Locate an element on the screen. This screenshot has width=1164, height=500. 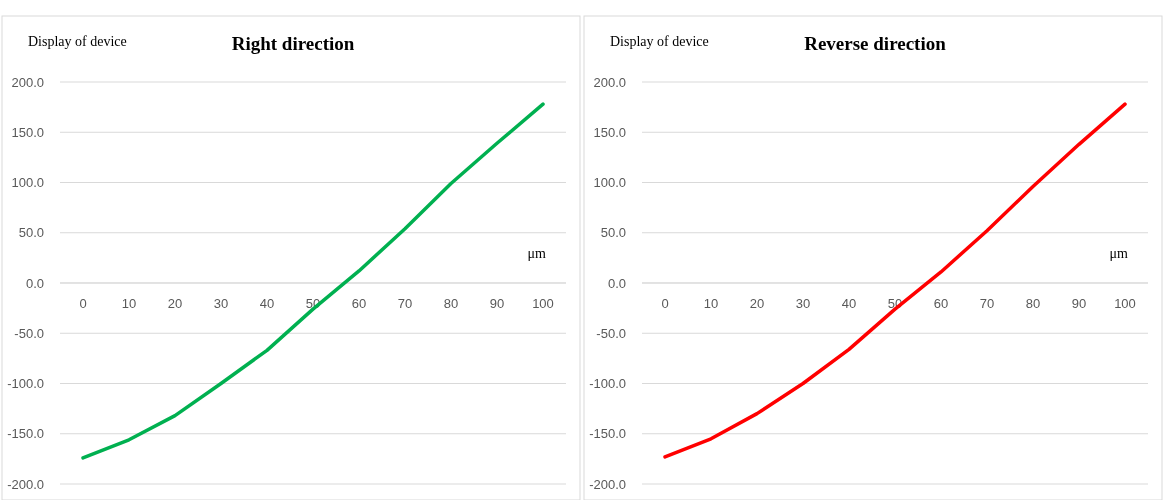
chart-title: Right direction is located at coordinates (293, 43).